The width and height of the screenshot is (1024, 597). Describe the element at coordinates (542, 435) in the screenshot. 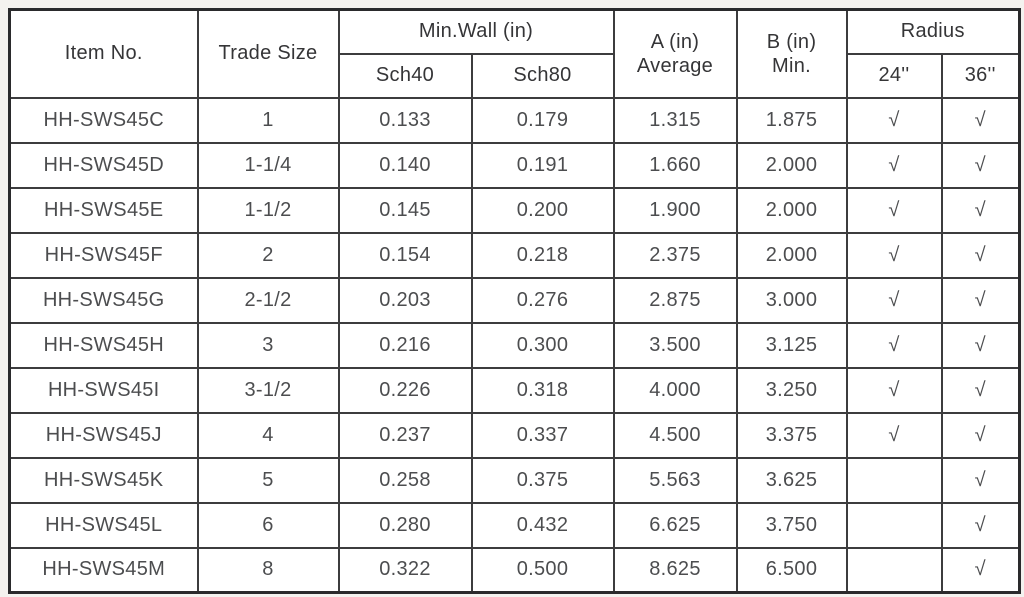

I see `cell-sch80: 0.337` at that location.